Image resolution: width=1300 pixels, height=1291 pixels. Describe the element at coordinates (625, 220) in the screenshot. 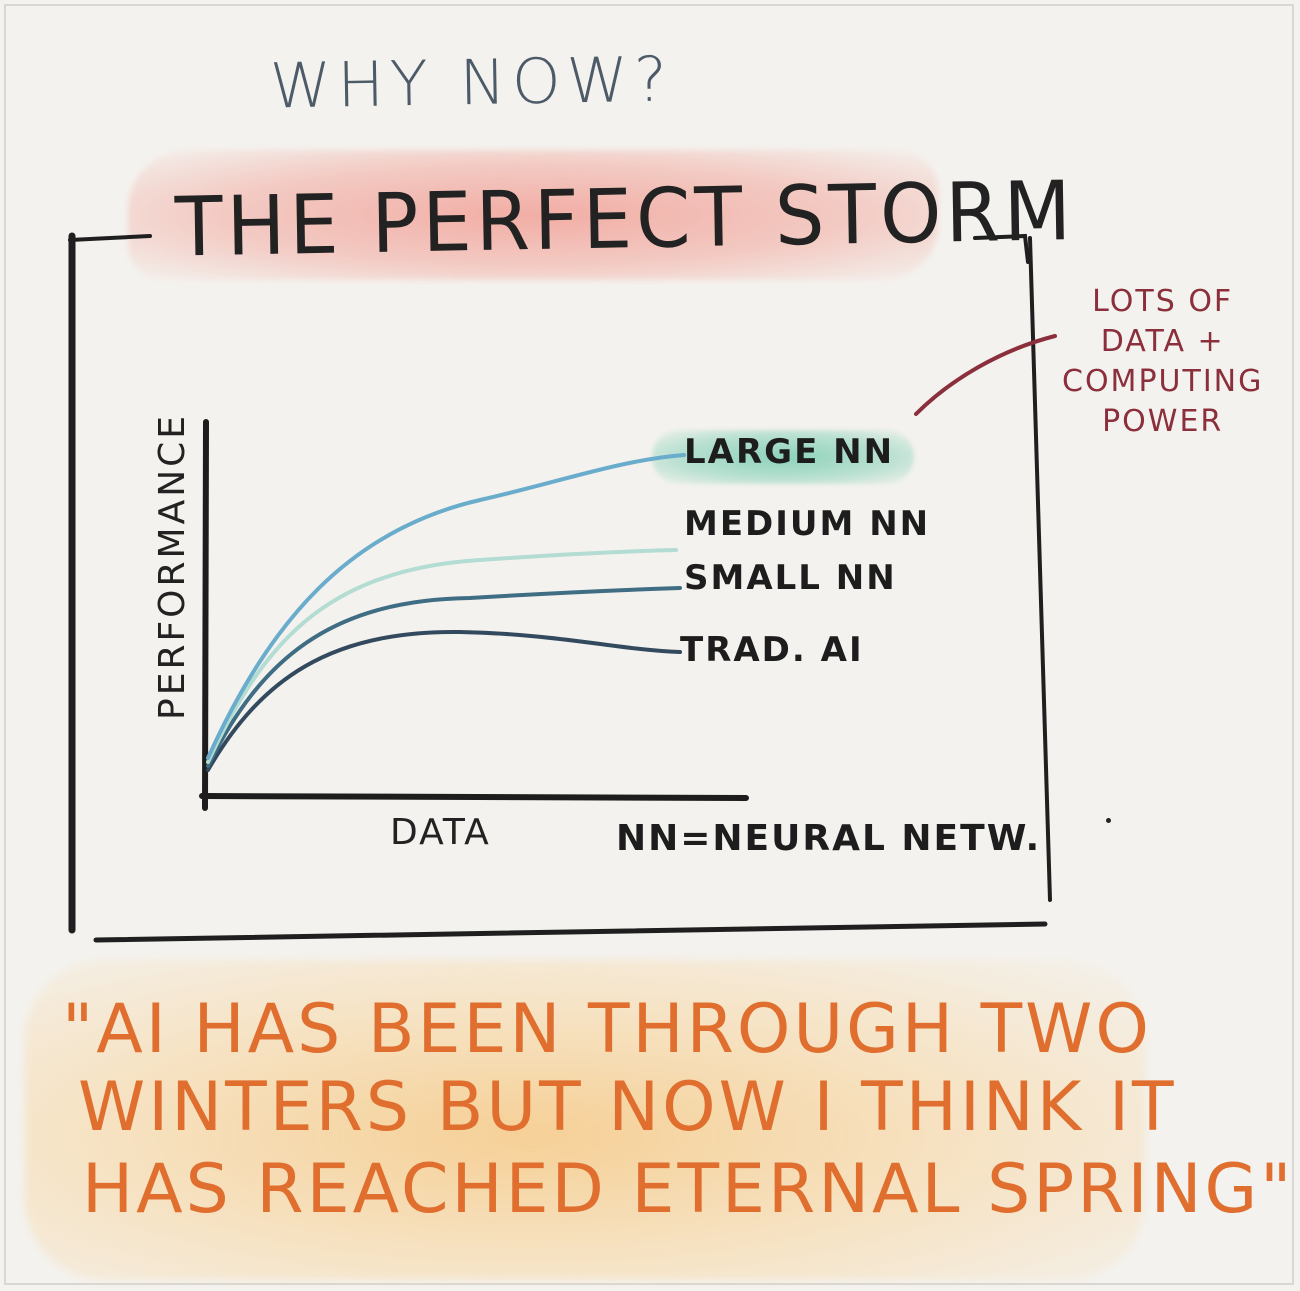

I see `page-title: THE PERFECT STORM` at that location.